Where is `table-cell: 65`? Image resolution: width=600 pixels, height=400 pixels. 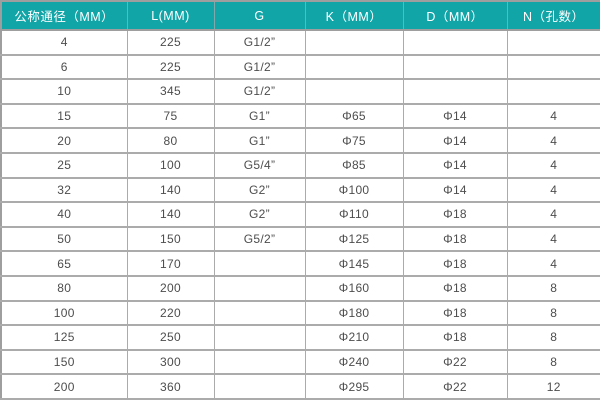
table-cell: 65 is located at coordinates (64, 263).